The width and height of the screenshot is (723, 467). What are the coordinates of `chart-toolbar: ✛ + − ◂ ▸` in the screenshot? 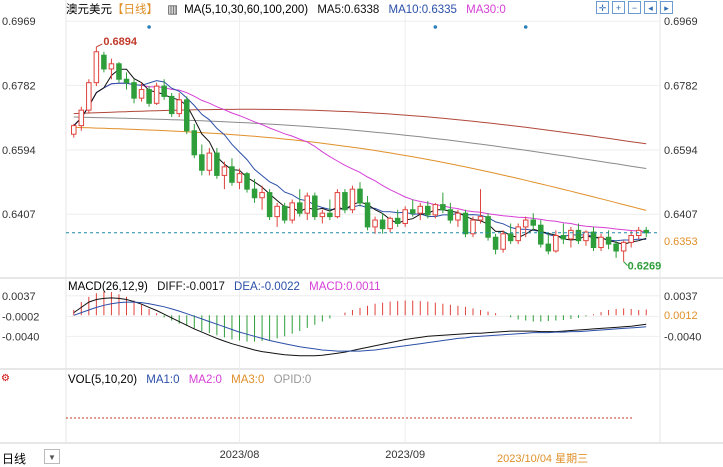 It's located at (634, 7).